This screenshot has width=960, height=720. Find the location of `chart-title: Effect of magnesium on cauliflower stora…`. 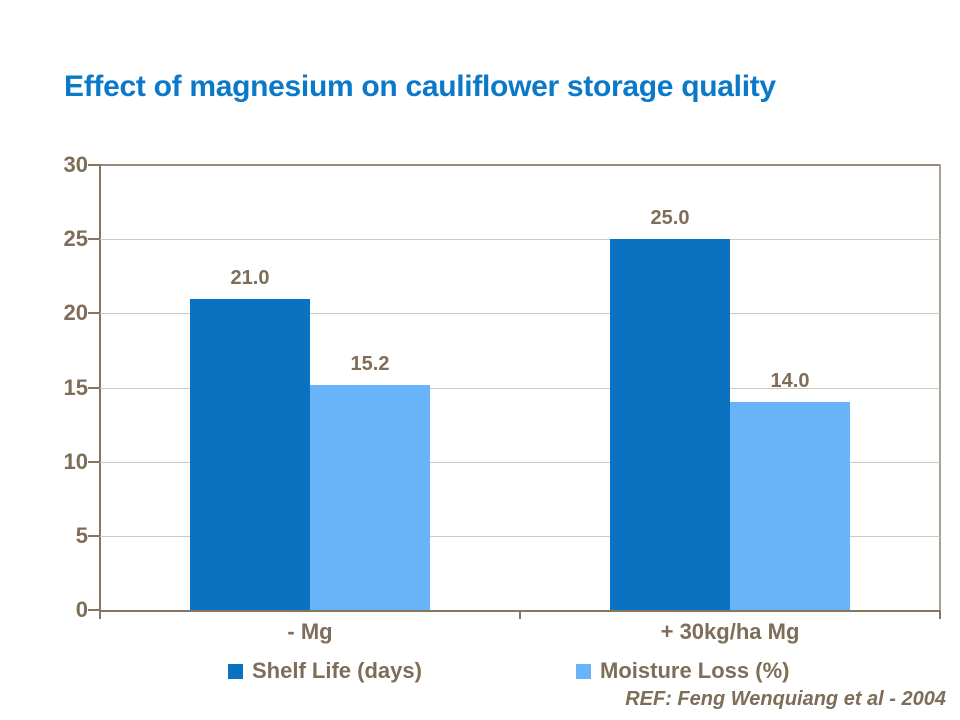

chart-title: Effect of magnesium on cauliflower stora… is located at coordinates (420, 86).